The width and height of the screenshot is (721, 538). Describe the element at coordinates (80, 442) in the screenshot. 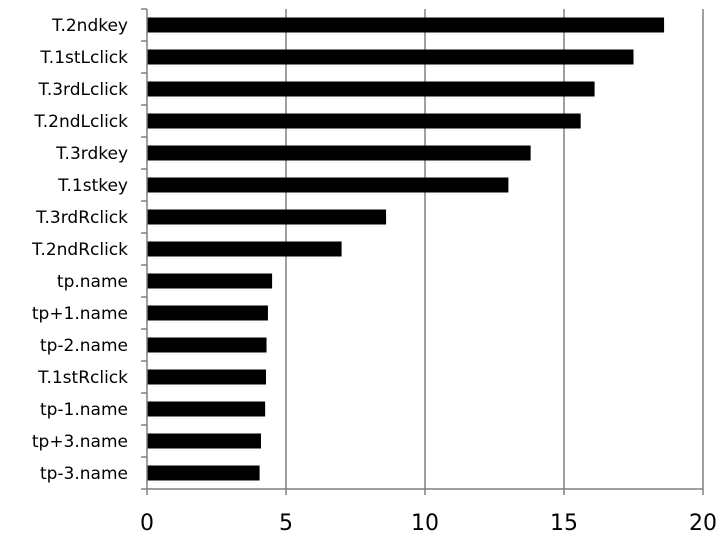

I see `category-label: tp+3.name` at that location.